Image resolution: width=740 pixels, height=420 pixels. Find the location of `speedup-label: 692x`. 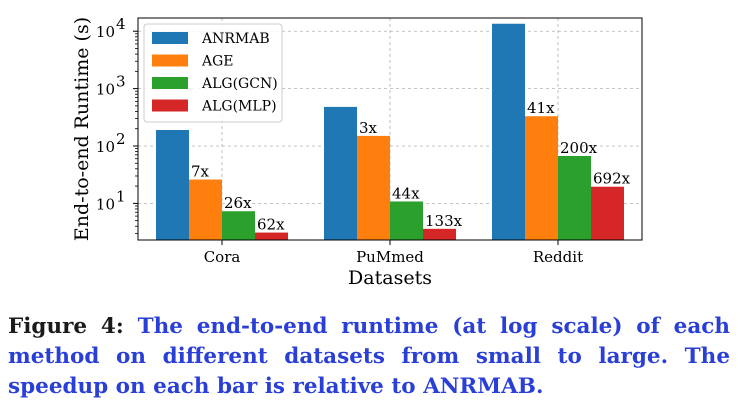

speedup-label: 692x is located at coordinates (612, 179).